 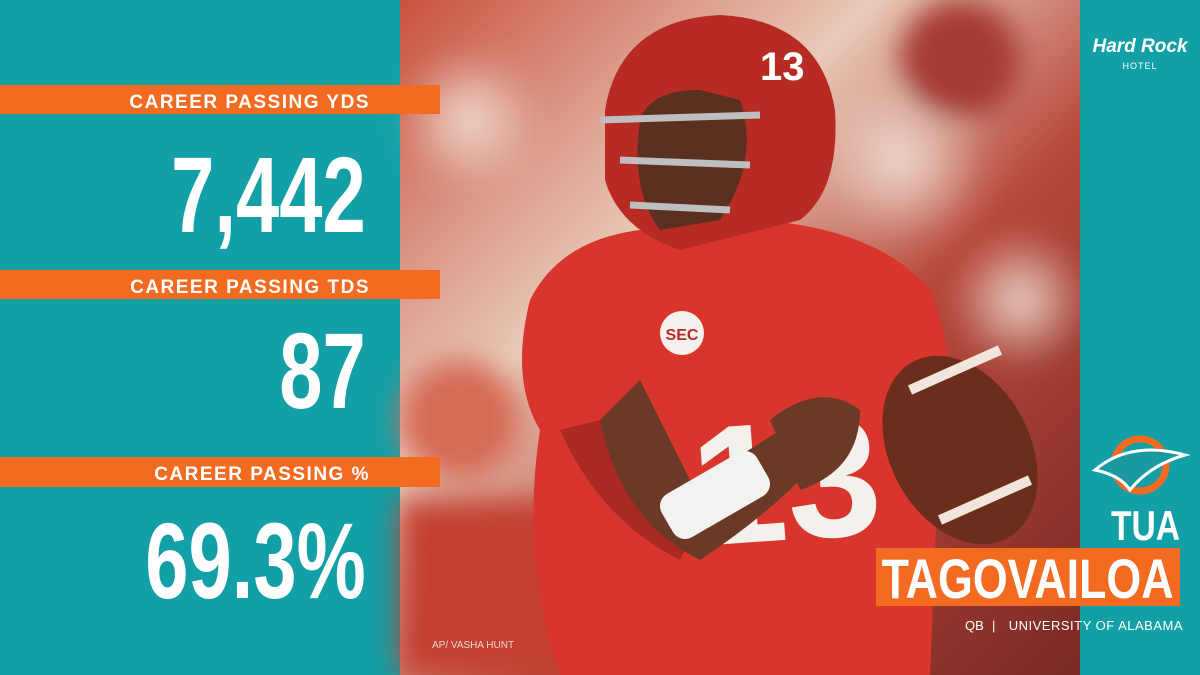 What do you see at coordinates (1140, 46) in the screenshot?
I see `brand-name: Hard Rock` at bounding box center [1140, 46].